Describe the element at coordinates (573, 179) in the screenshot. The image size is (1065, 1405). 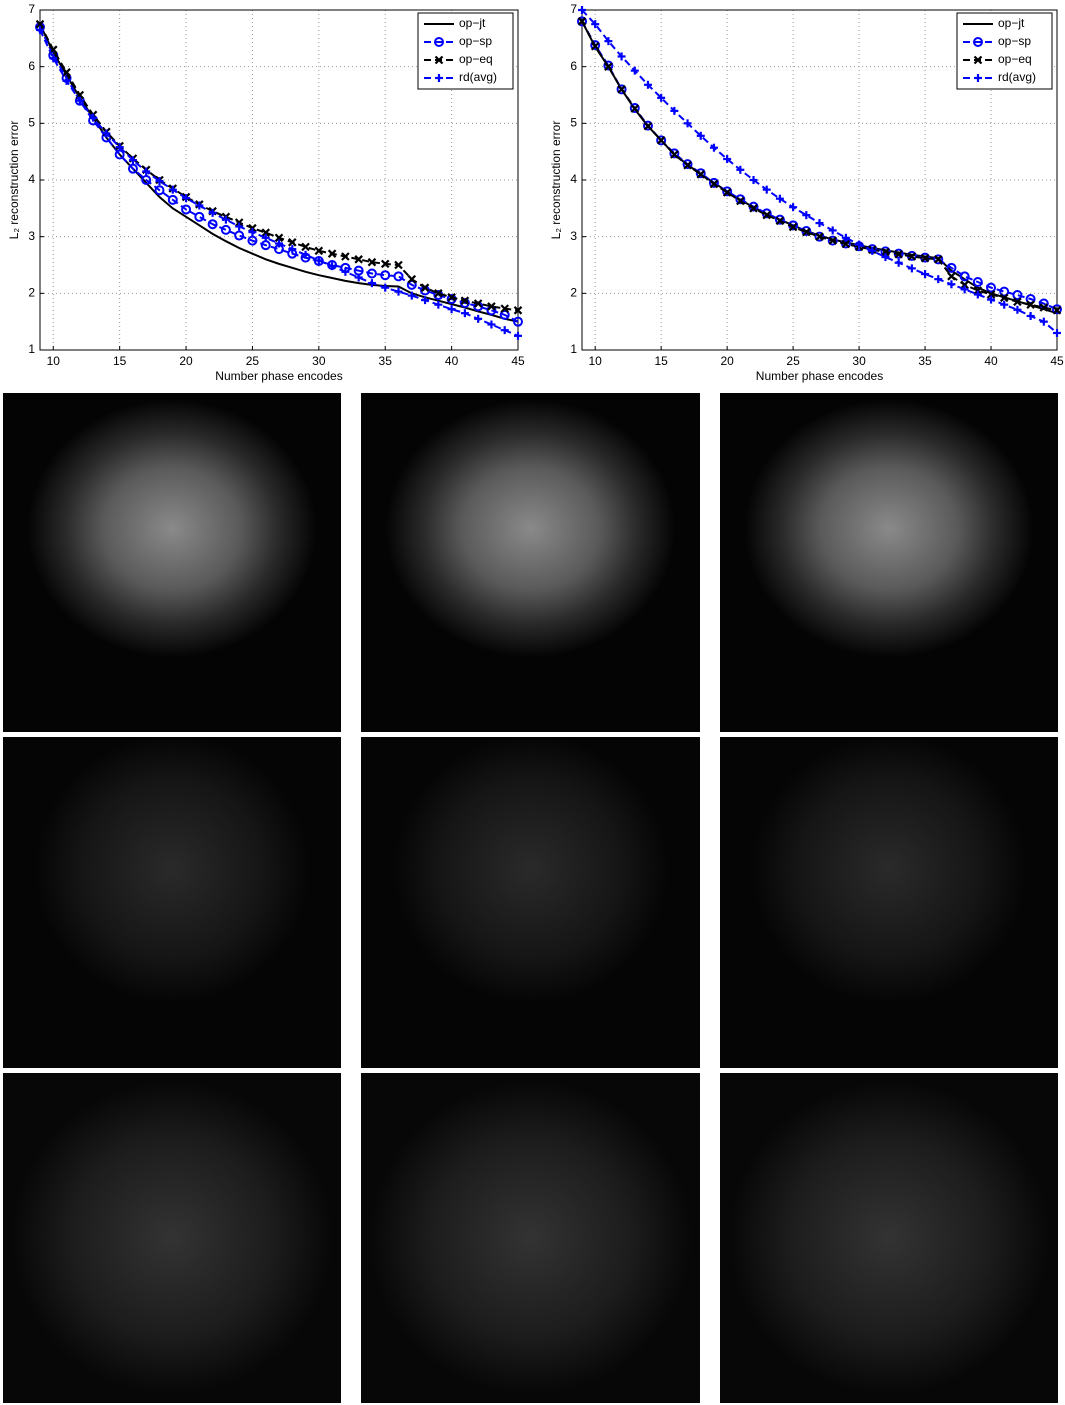
I see `y-tick-label: 4` at that location.